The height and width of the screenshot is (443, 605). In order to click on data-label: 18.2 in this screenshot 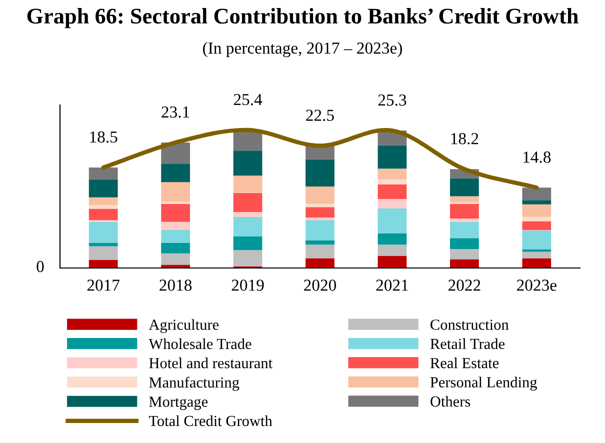, I will do `click(464, 138)`.